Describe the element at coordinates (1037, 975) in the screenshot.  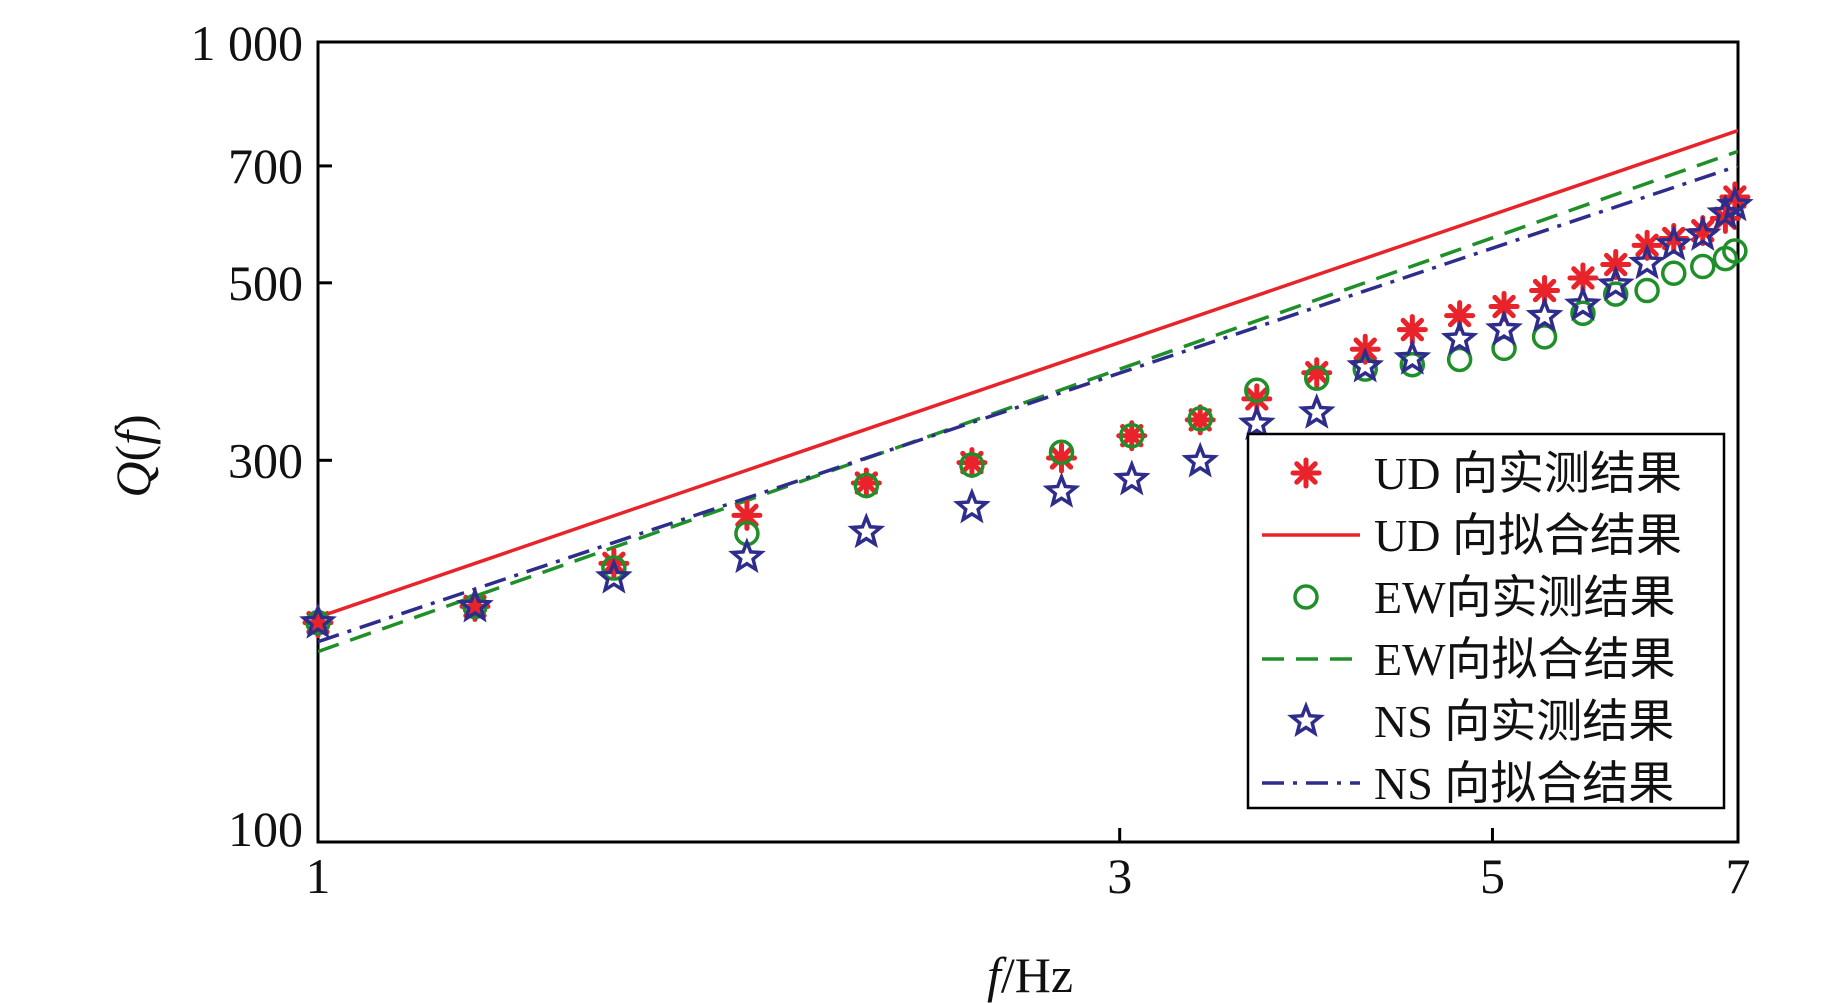
I see `x-axis-title-unit: /Hz` at that location.